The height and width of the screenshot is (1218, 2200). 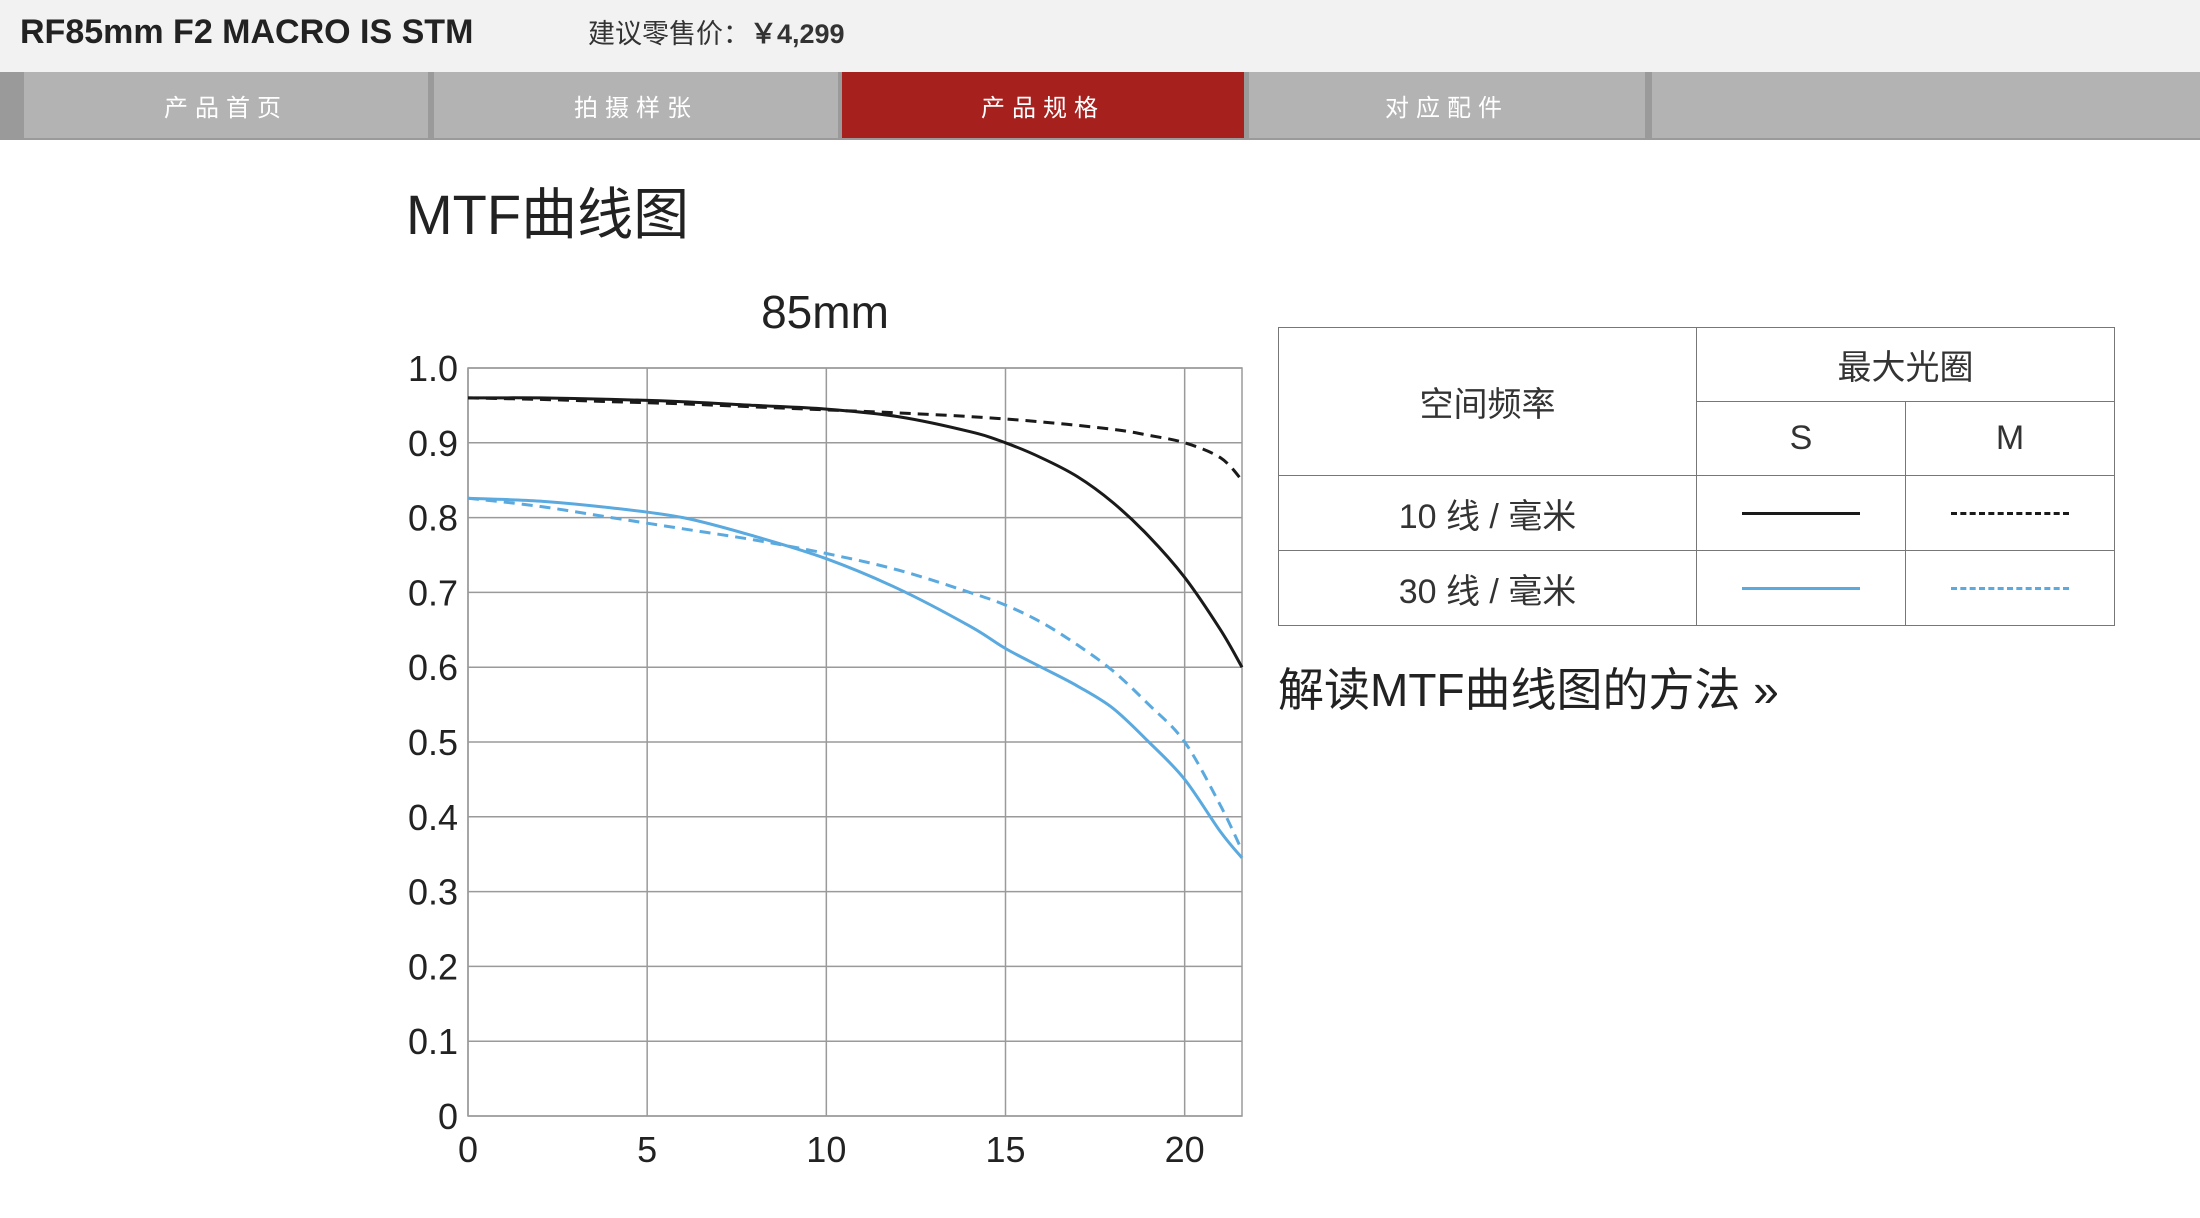 I want to click on tab-accessories: 对应配件, so click(x=1447, y=105).